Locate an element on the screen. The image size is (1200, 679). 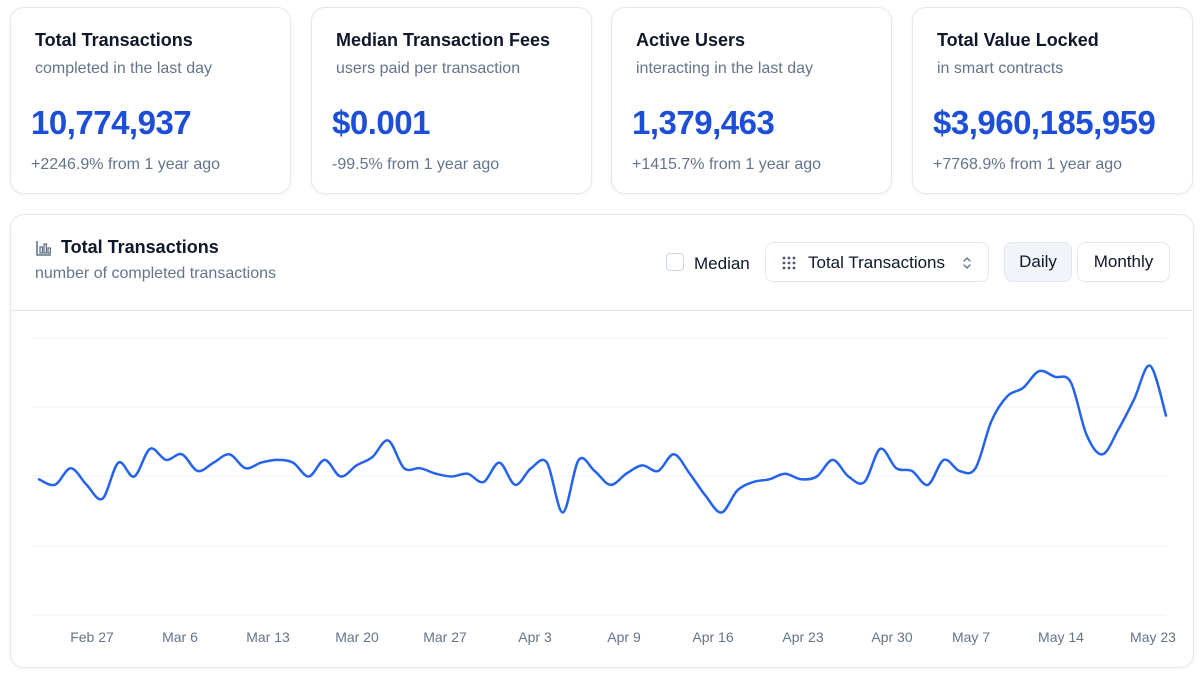
stat-title: Median Transaction Fees is located at coordinates (443, 40).